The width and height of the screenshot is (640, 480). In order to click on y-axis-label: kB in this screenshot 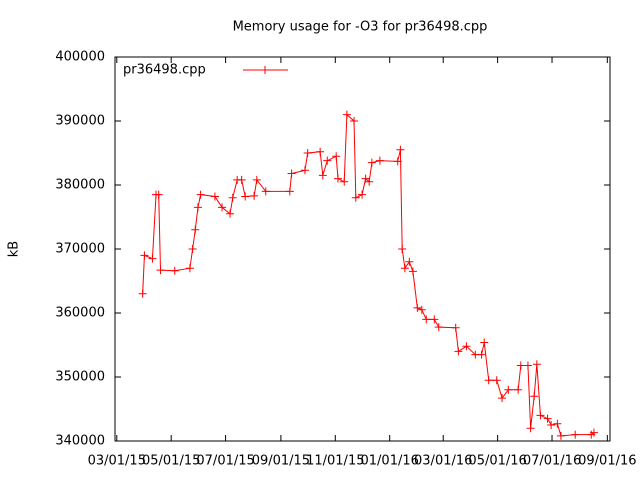, I will do `click(14, 249)`.